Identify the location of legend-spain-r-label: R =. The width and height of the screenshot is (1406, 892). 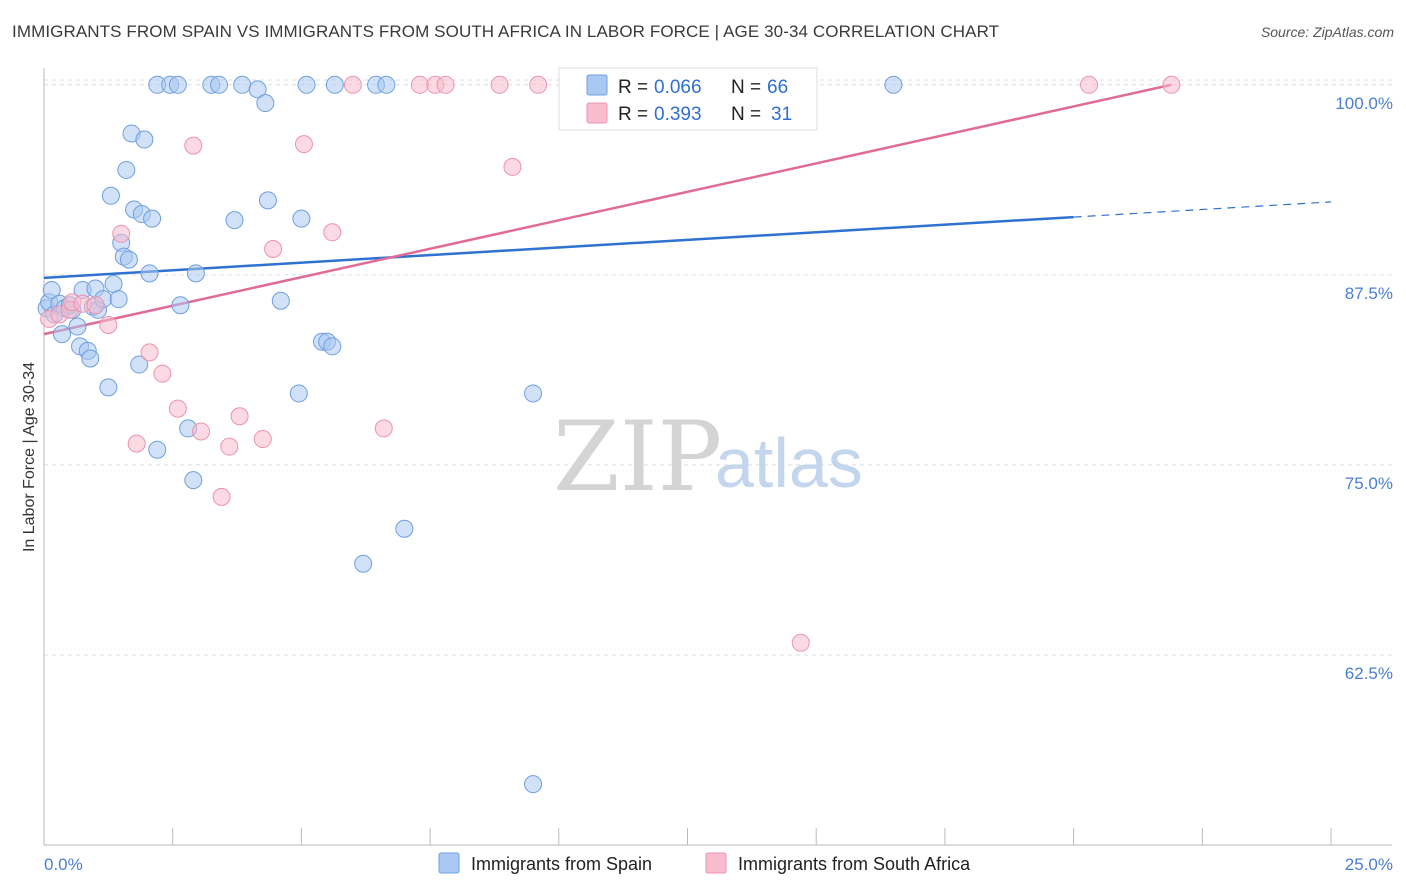
(633, 87).